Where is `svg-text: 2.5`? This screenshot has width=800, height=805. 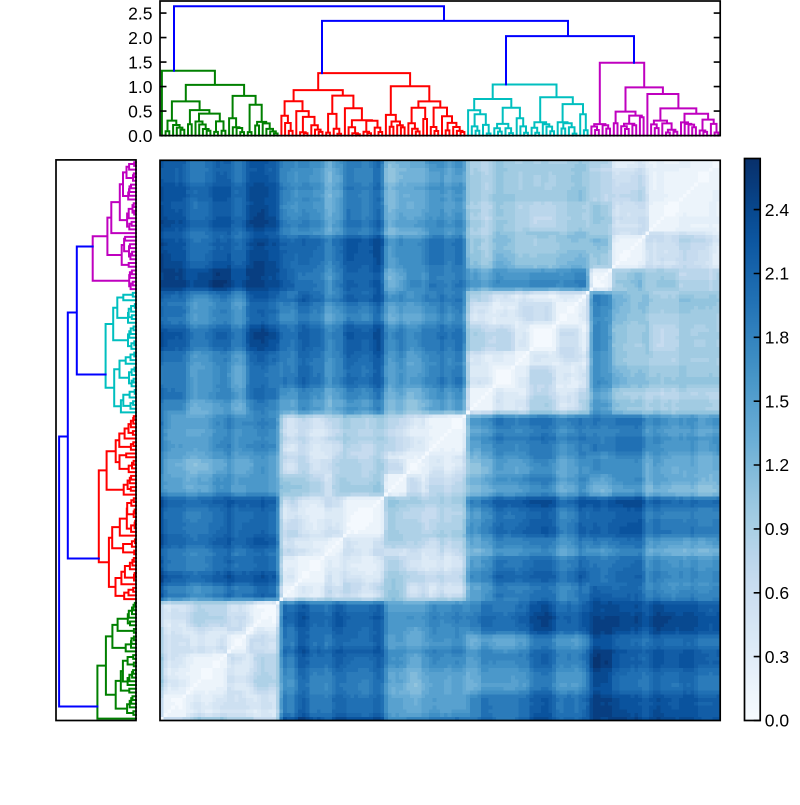 svg-text: 2.5 is located at coordinates (140, 13).